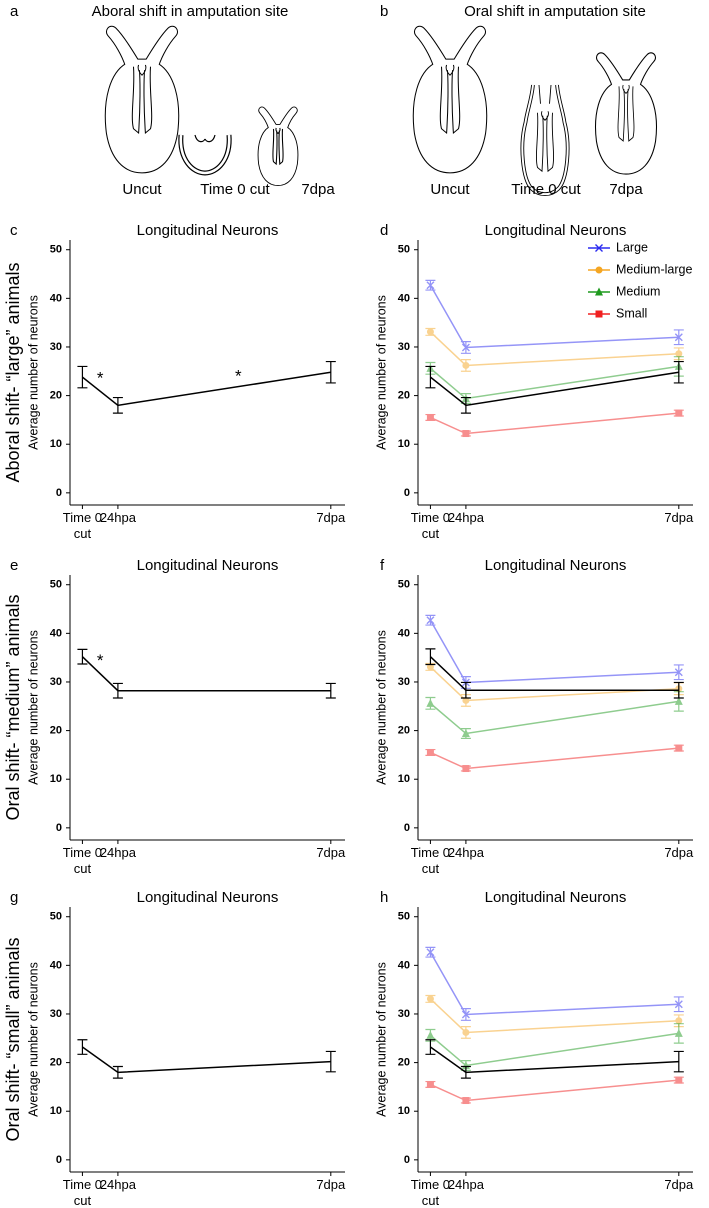 The width and height of the screenshot is (709, 1208). Describe the element at coordinates (384, 230) in the screenshot. I see `panel-letter: d` at that location.